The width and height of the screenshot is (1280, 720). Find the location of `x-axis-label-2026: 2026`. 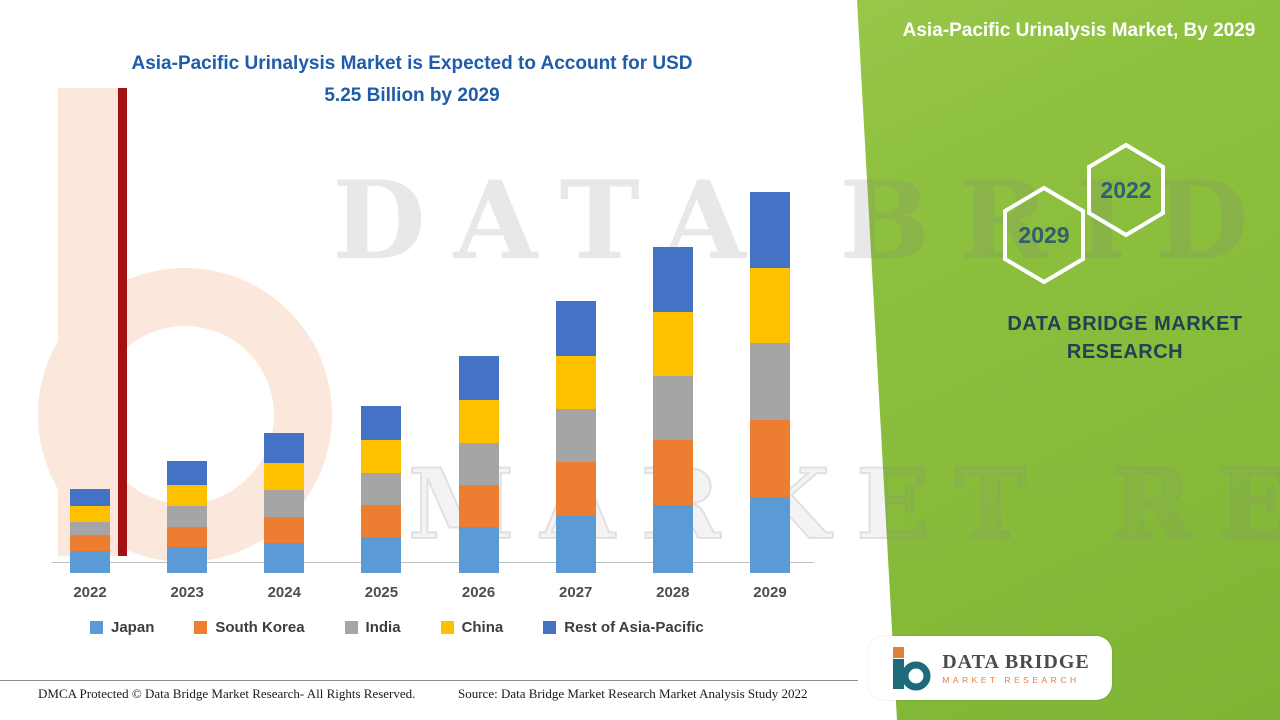

x-axis-label-2026: 2026 is located at coordinates (478, 592).